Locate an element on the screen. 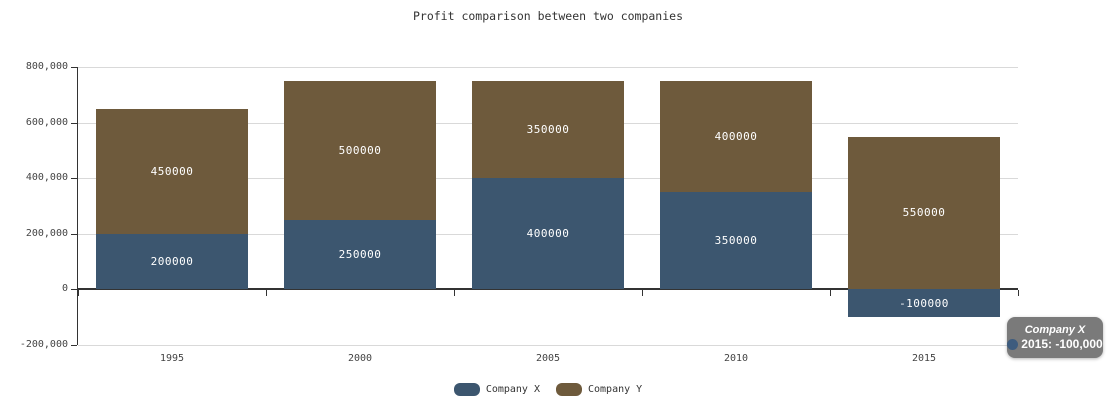 This screenshot has width=1118, height=418. tooltip-value: 2015: -100,000 is located at coordinates (1062, 344).